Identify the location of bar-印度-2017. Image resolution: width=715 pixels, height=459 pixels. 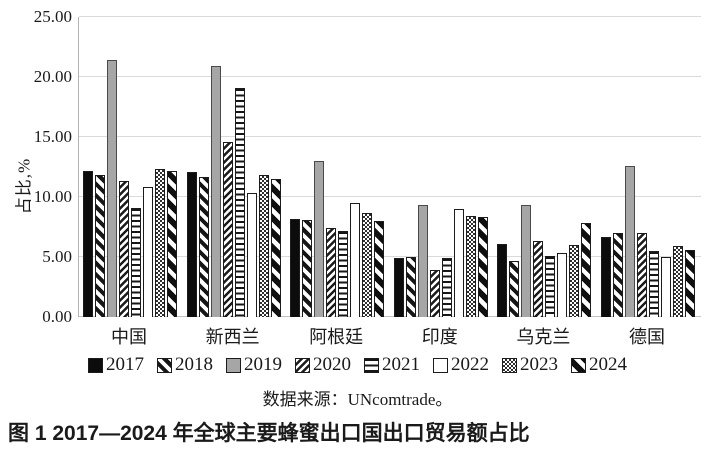
(398, 287).